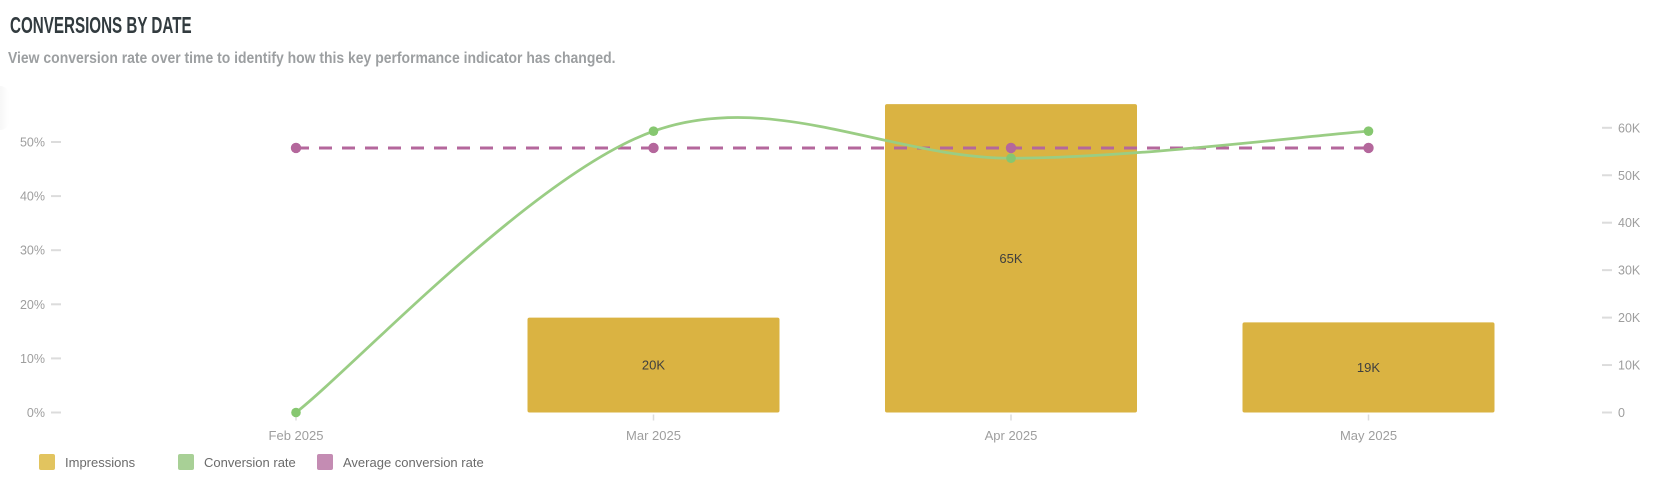  I want to click on legend-label: Conversion rate, so click(250, 462).